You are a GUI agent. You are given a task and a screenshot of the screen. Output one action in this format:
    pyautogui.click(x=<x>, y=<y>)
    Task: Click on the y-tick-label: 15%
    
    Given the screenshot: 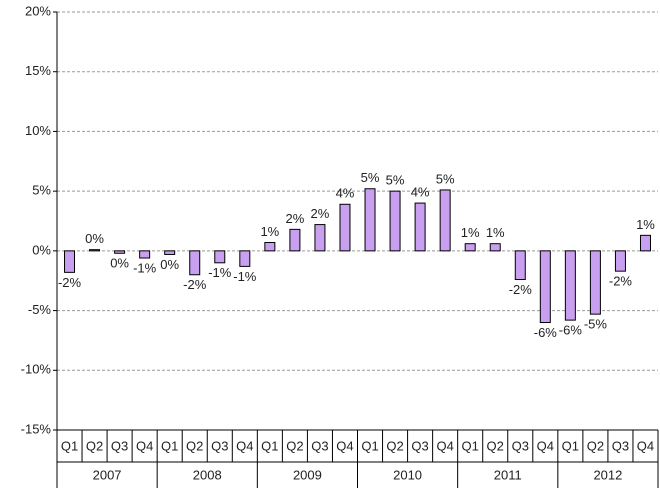 What is the action you would take?
    pyautogui.click(x=38, y=70)
    